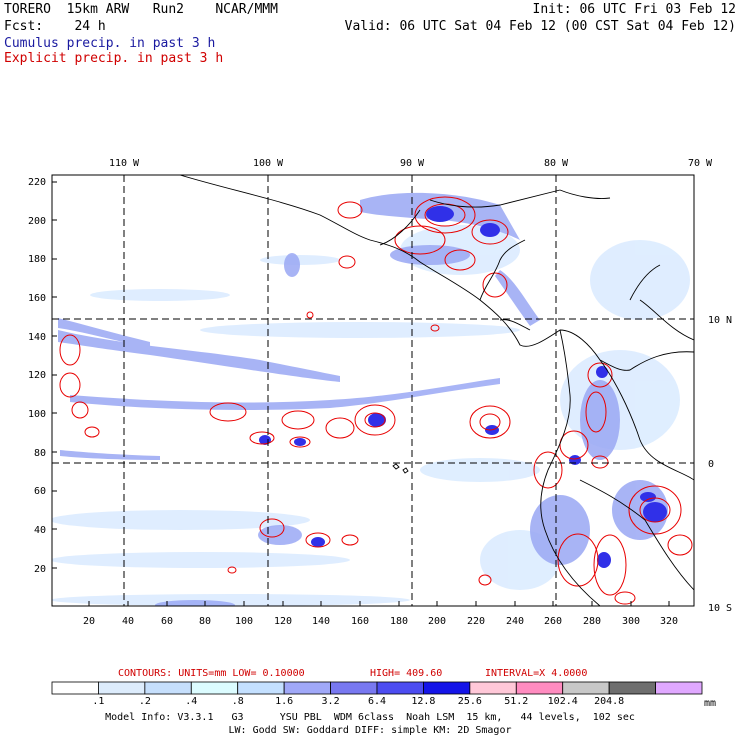 The image size is (740, 740). What do you see at coordinates (321, 621) in the screenshot?
I see `x-tick-label: 140` at bounding box center [321, 621].